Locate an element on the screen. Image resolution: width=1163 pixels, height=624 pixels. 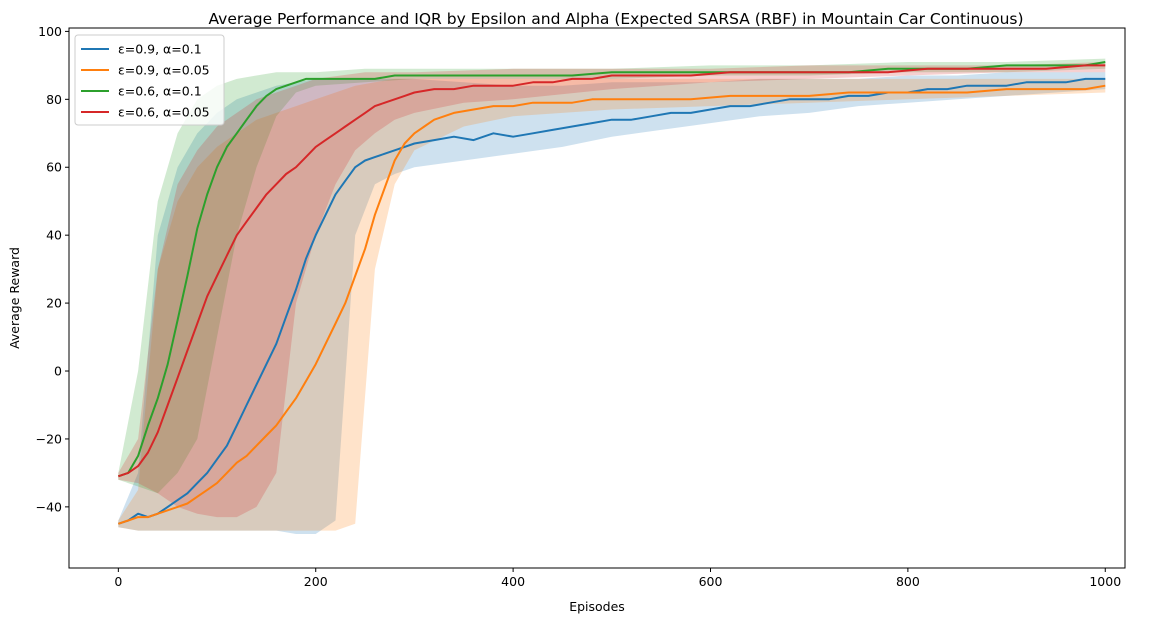
y-axis-ticks: −40 −20 0 20 40 60 80 100 is located at coordinates (52, 269).